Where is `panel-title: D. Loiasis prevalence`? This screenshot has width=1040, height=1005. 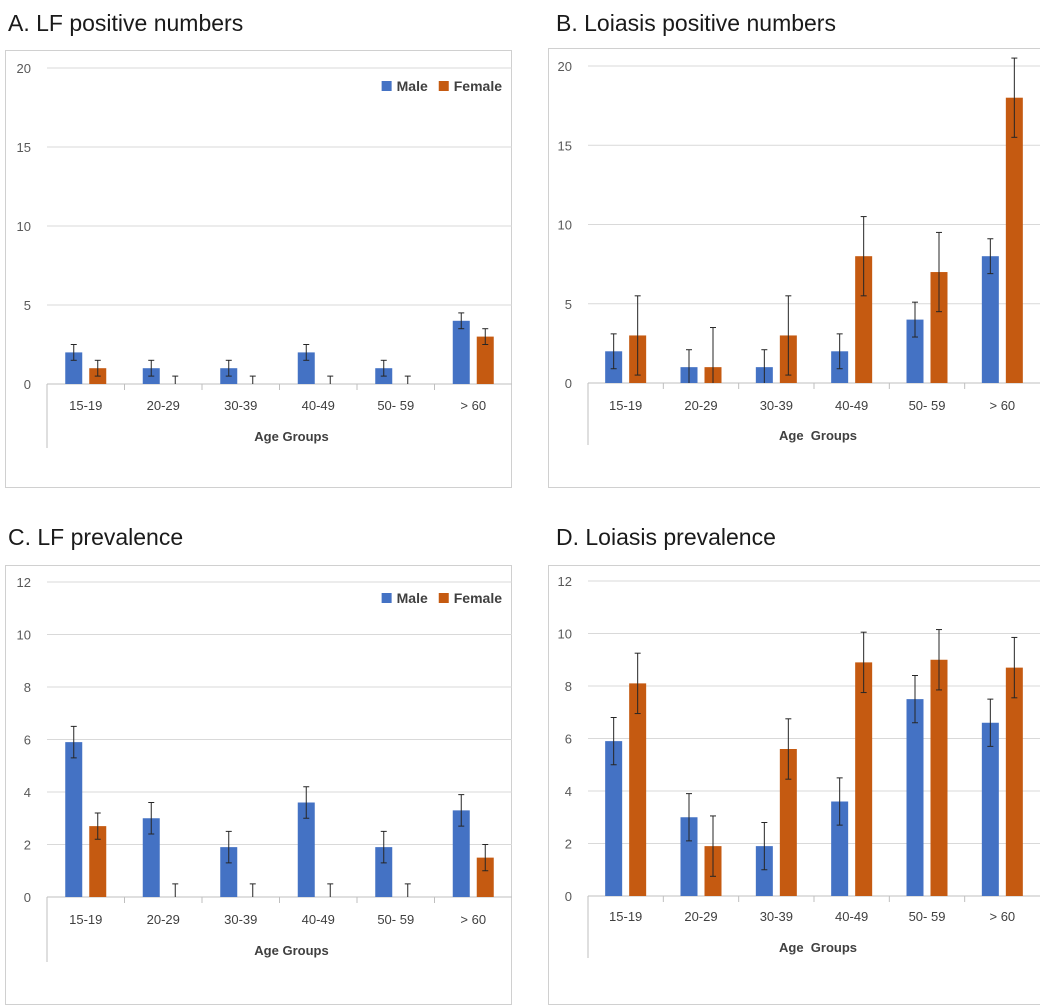
panel-title: D. Loiasis prevalence is located at coordinates (666, 537).